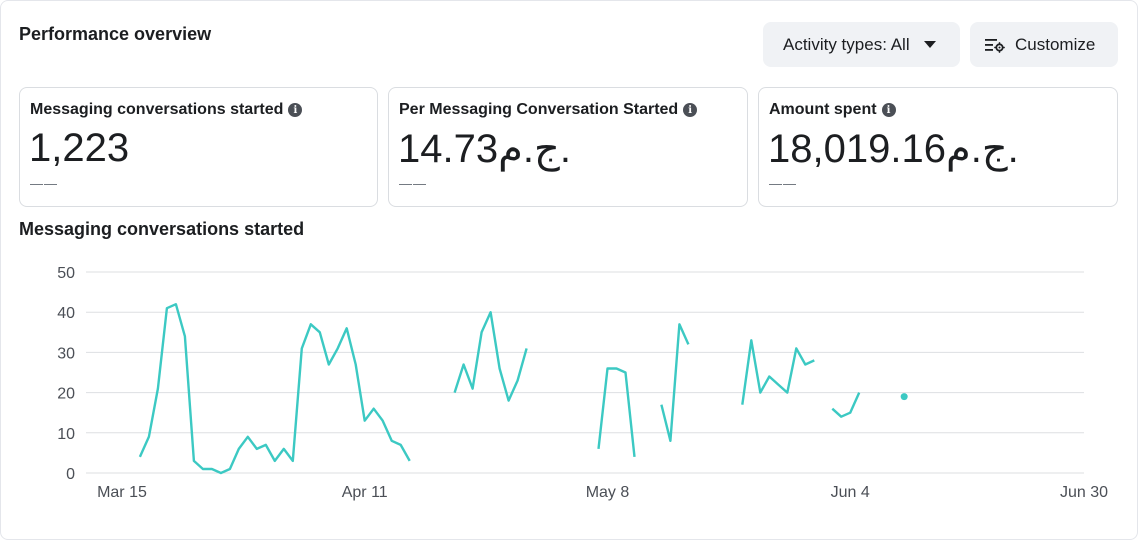 The width and height of the screenshot is (1138, 540). What do you see at coordinates (995, 45) in the screenshot?
I see `customize-settings-icon` at bounding box center [995, 45].